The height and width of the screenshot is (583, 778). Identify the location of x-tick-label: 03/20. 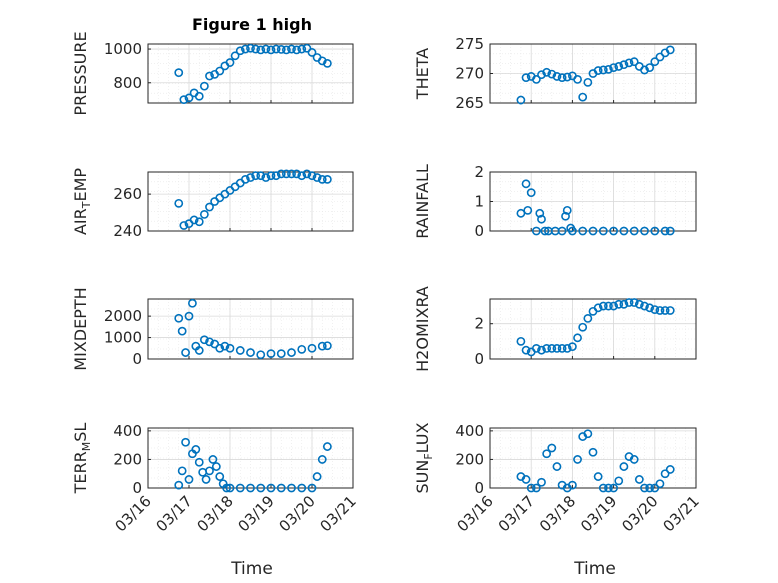
(639, 513).